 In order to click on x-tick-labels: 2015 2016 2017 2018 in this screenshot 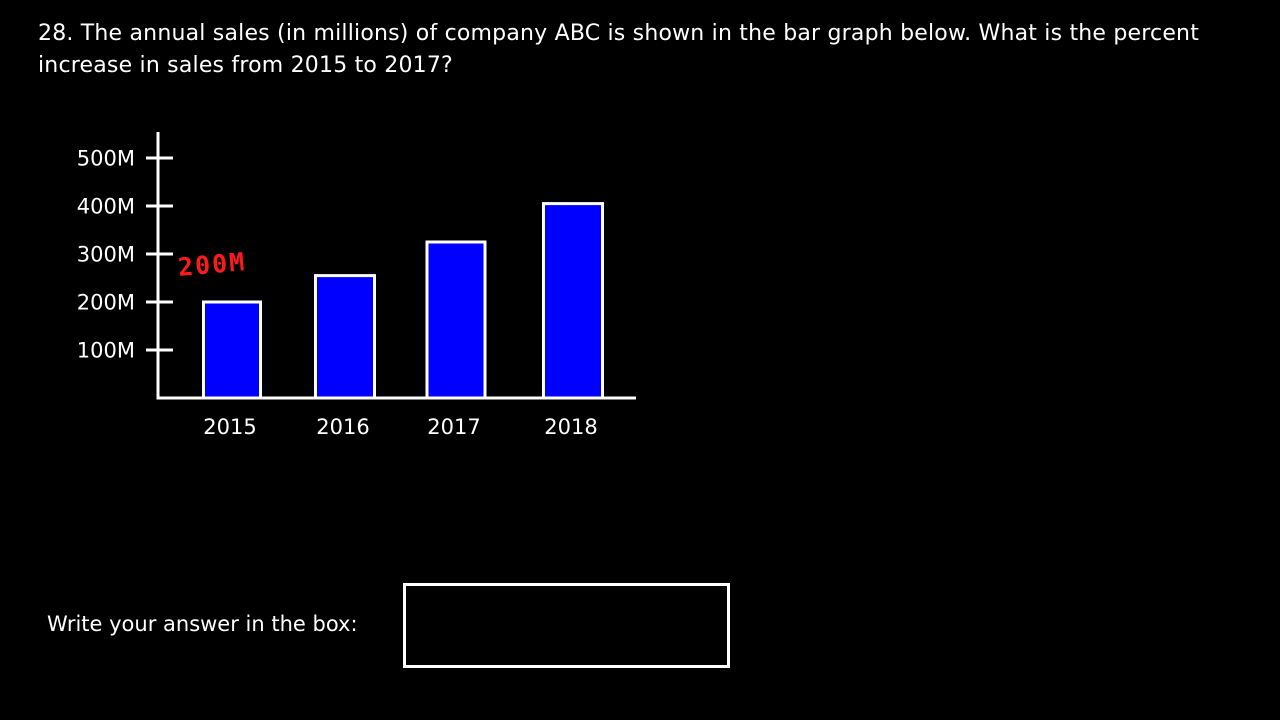, I will do `click(400, 427)`.